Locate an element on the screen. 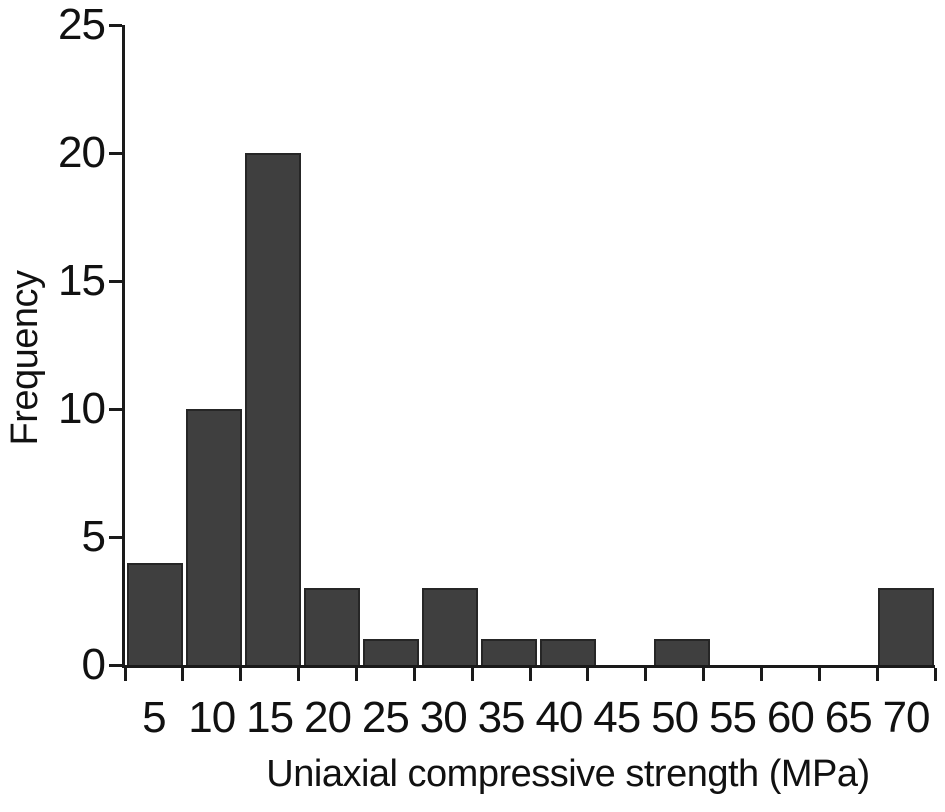  x-tick-label-55: 55 is located at coordinates (733, 717).